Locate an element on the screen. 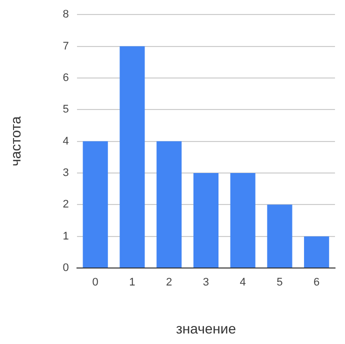 Image resolution: width=345 pixels, height=344 pixels. y-tick-label: 7 is located at coordinates (65, 46).